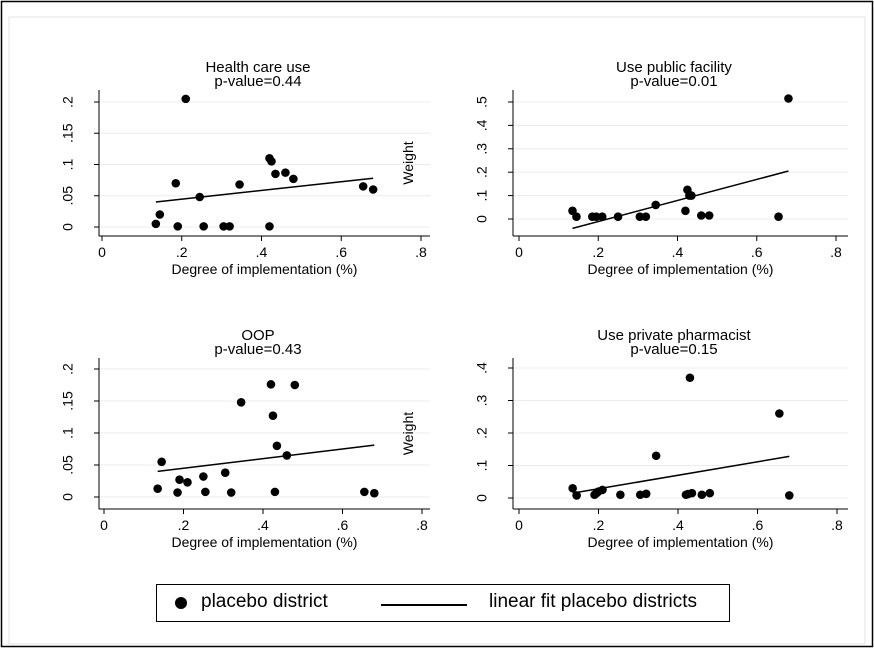  I want to click on y-tick-label: .05, so click(68, 196).